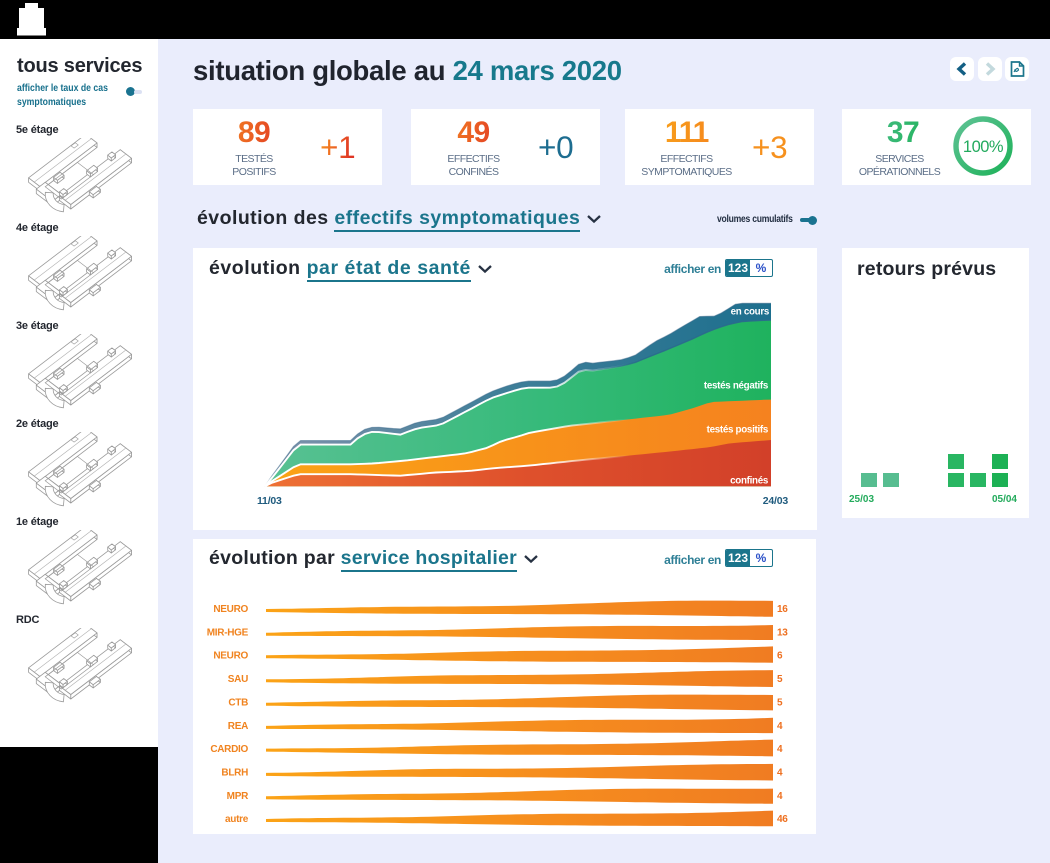 Image resolution: width=1050 pixels, height=863 pixels. Describe the element at coordinates (1004, 499) in the screenshot. I see `svg-text: 05/04` at that location.